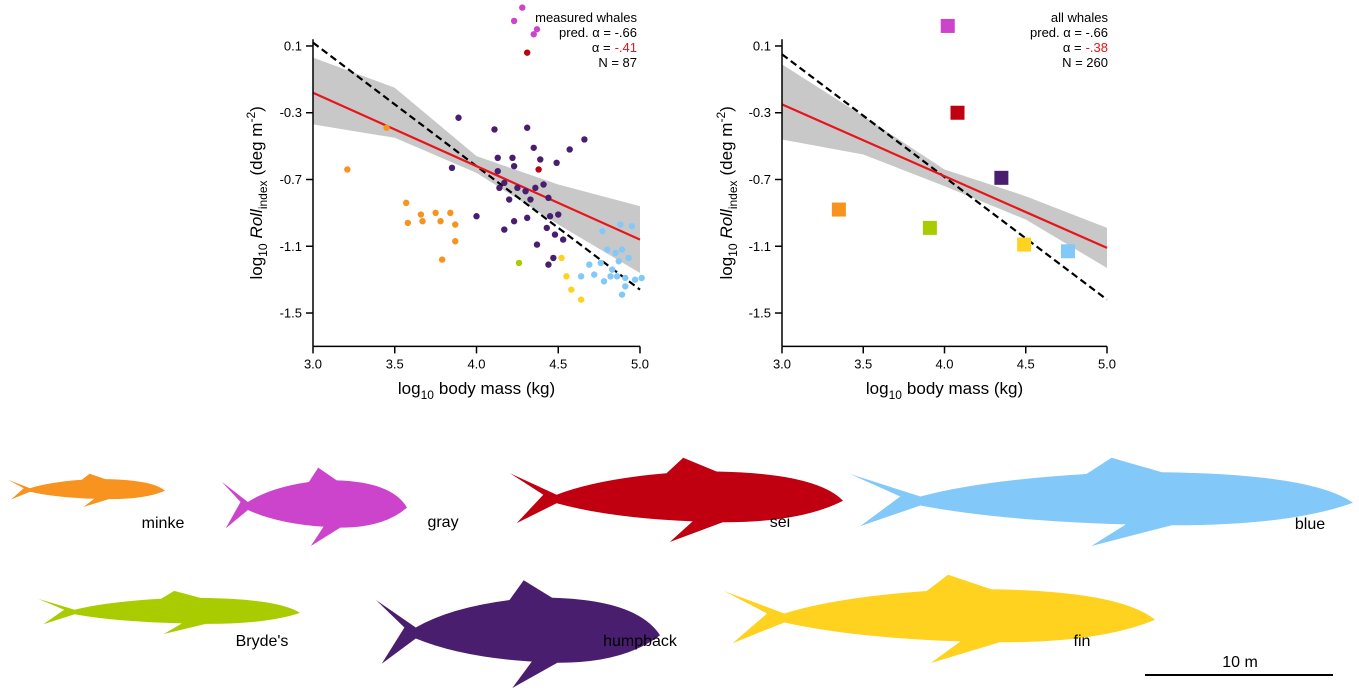 The height and width of the screenshot is (690, 1359). What do you see at coordinates (586, 17) in the screenshot?
I see `annotation-title: measured whales` at bounding box center [586, 17].